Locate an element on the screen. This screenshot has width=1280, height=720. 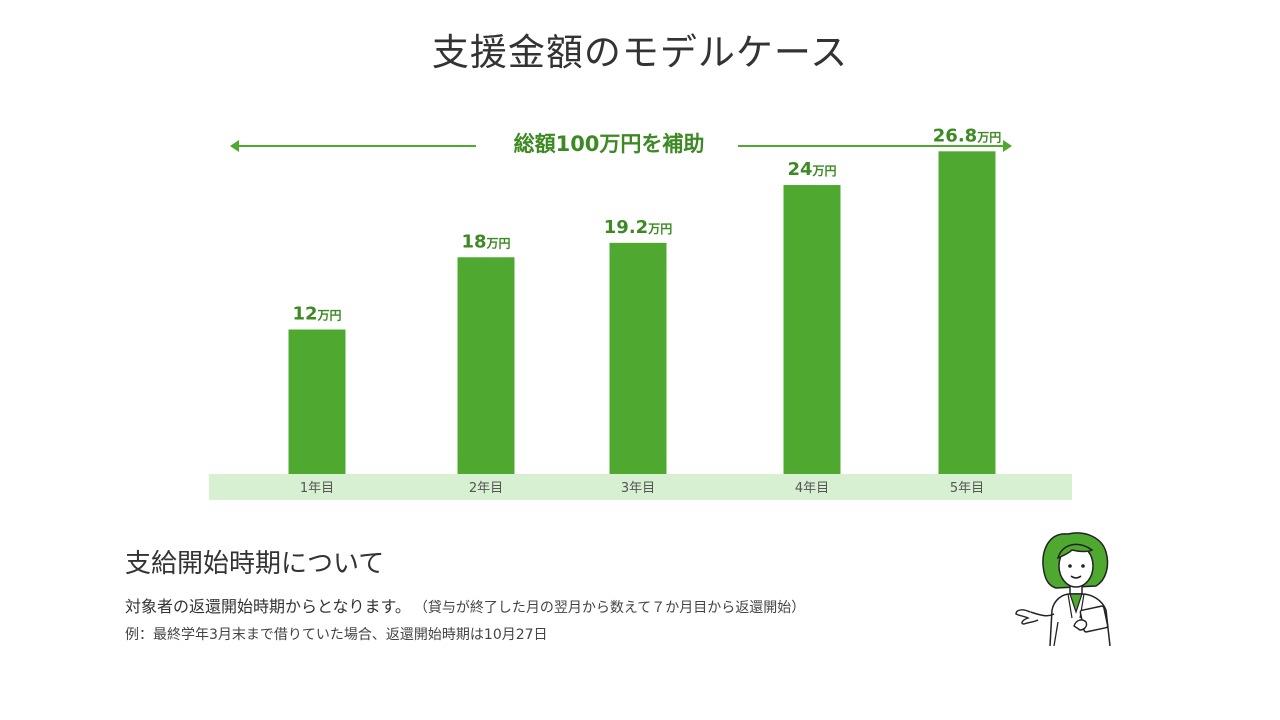
section-heading: 支給開始時期について is located at coordinates (255, 564).